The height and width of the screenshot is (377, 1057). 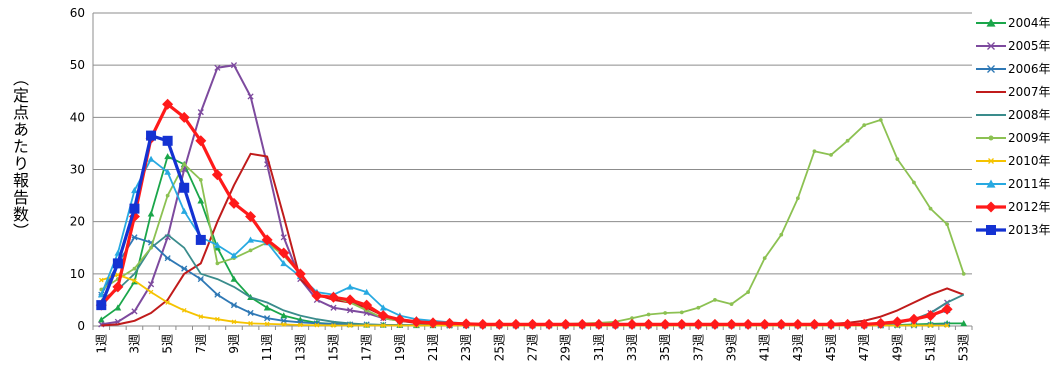 What do you see at coordinates (1029, 115) in the screenshot?
I see `legend-label: 2008年` at bounding box center [1029, 115].